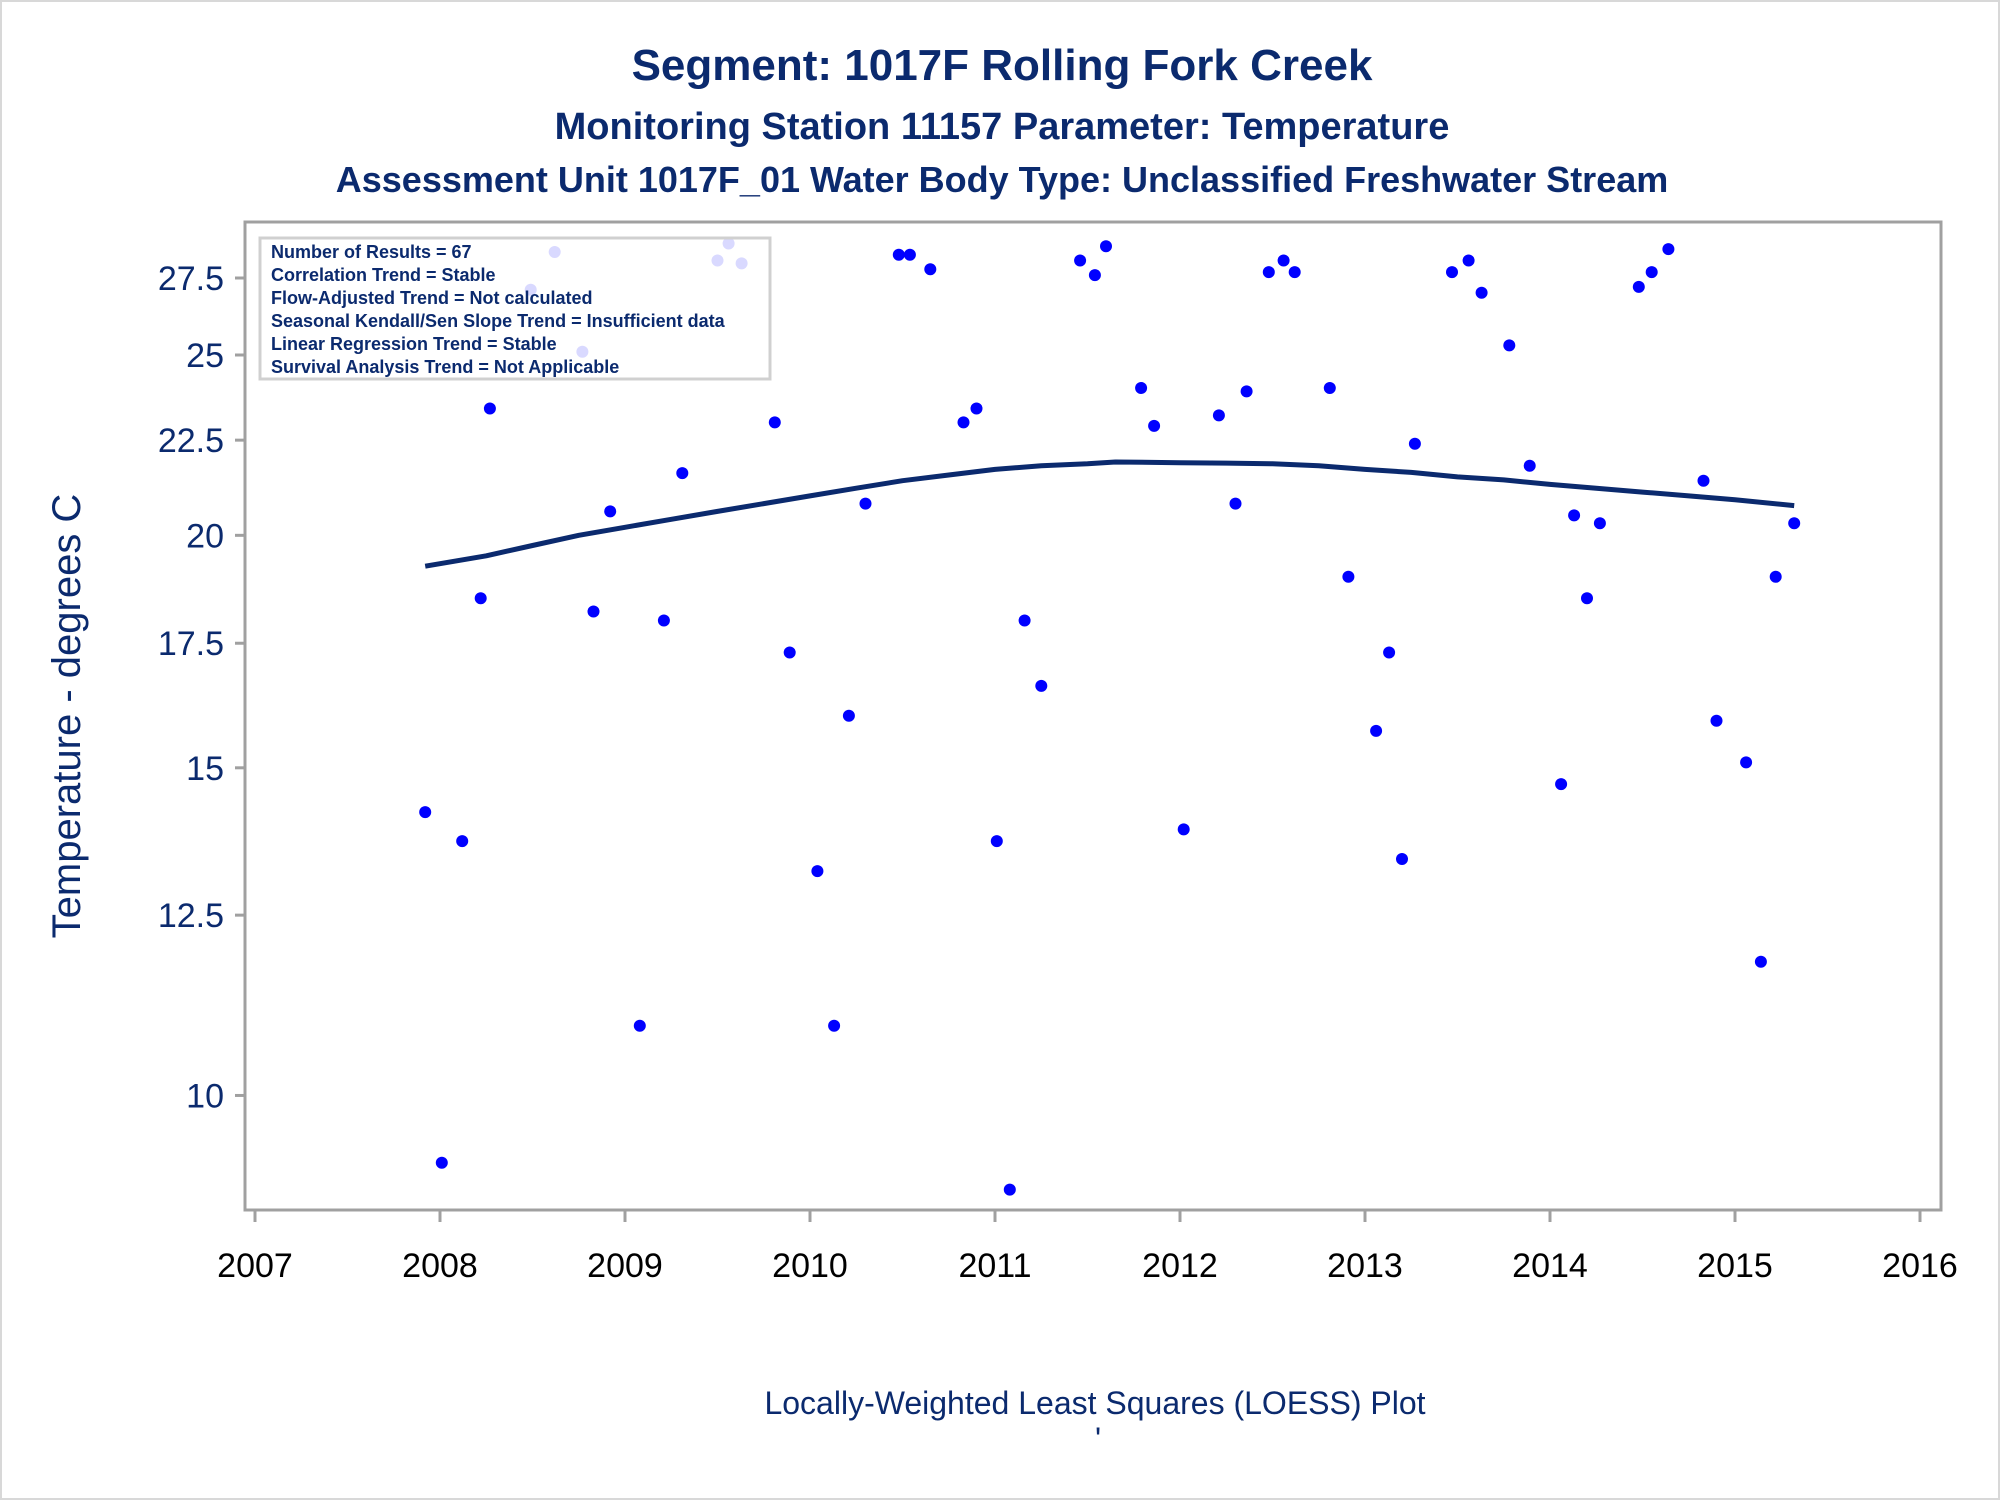 The image size is (2000, 1502). What do you see at coordinates (432, 298) in the screenshot?
I see `stats-line: Flow-Adjusted Trend = Not calculated` at bounding box center [432, 298].